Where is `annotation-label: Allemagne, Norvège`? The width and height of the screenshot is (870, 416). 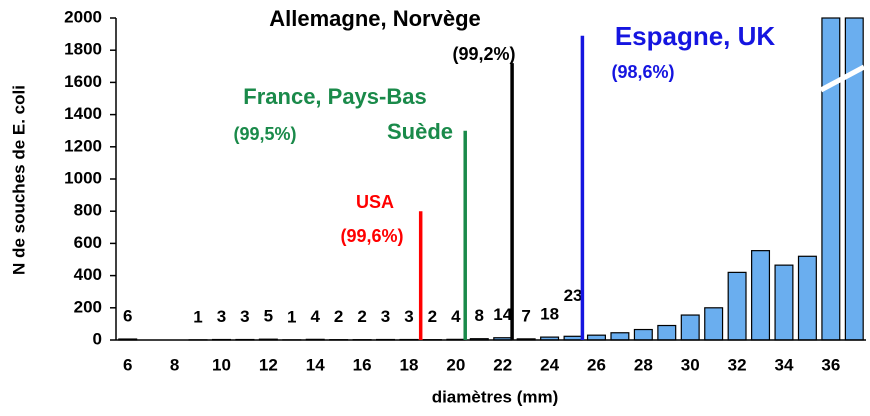
annotation-label: Allemagne, Norvège is located at coordinates (375, 18).